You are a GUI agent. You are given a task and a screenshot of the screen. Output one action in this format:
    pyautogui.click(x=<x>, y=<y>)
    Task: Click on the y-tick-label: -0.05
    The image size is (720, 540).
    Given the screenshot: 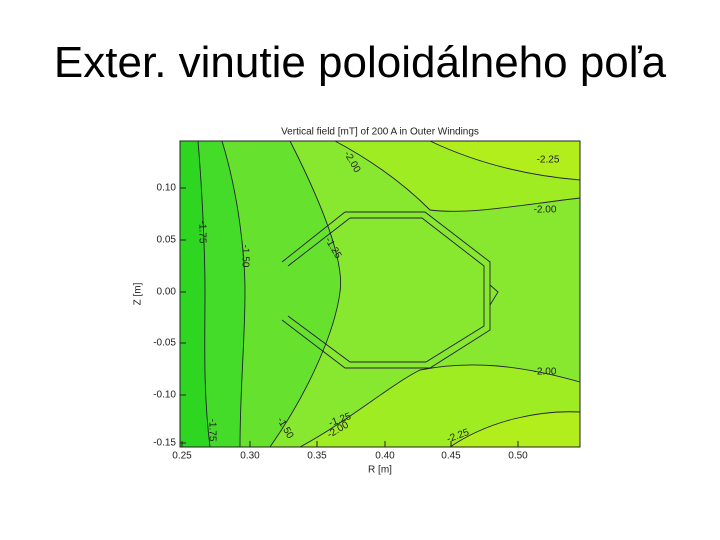 What is the action you would take?
    pyautogui.click(x=164, y=343)
    